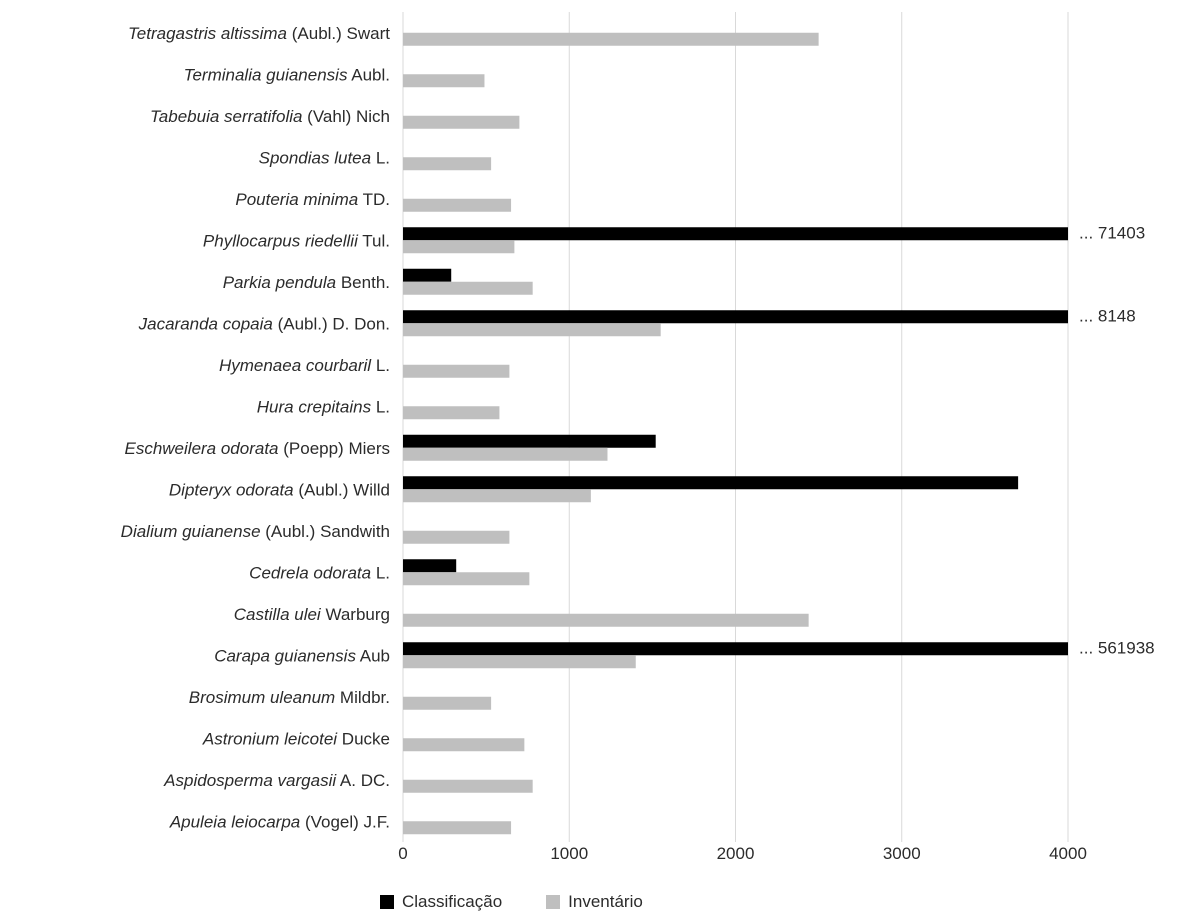 Image resolution: width=1187 pixels, height=915 pixels. I want to click on species-name: Astronium leicotei, so click(270, 738).